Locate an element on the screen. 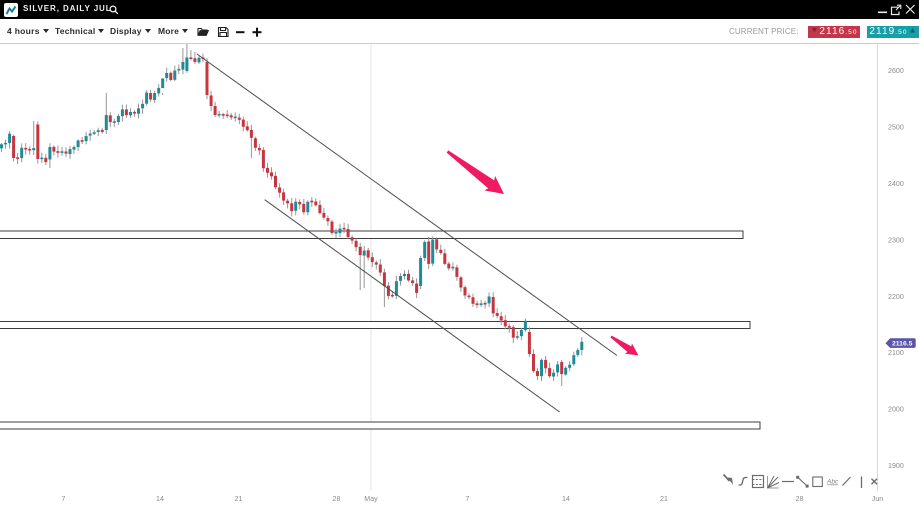 The height and width of the screenshot is (514, 919). svg-text: 2000 is located at coordinates (896, 410).